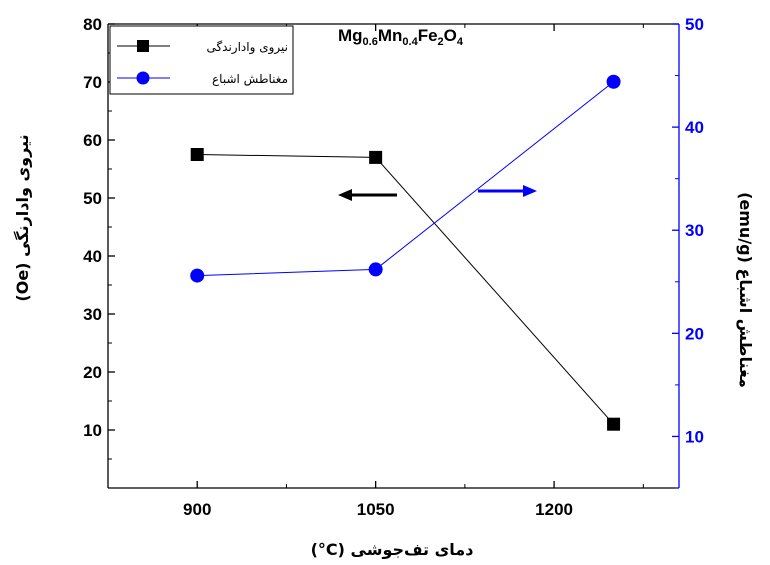 The width and height of the screenshot is (770, 565). Describe the element at coordinates (92, 82) in the screenshot. I see `left-tick-label: 70` at that location.